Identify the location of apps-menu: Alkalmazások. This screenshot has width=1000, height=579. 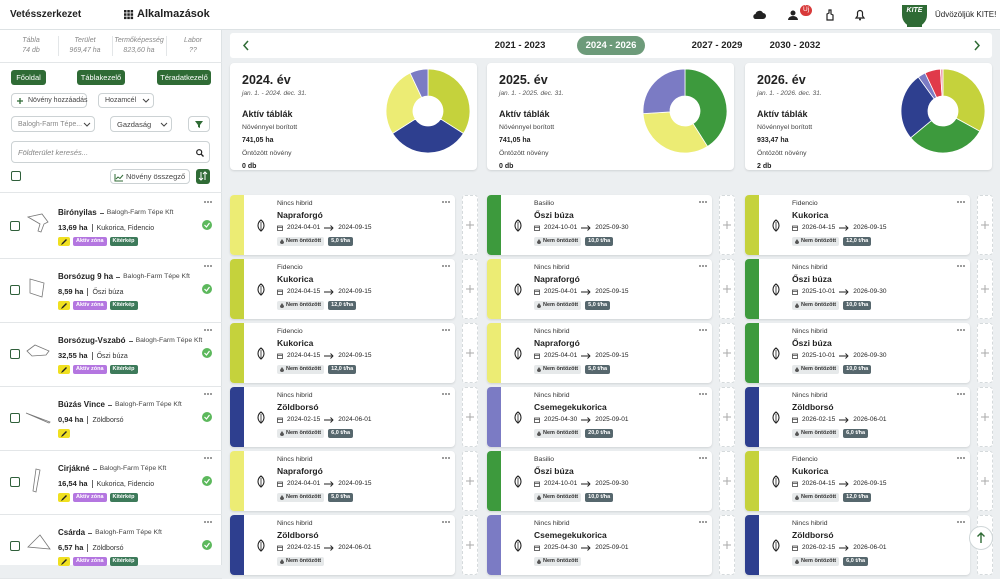
(173, 14).